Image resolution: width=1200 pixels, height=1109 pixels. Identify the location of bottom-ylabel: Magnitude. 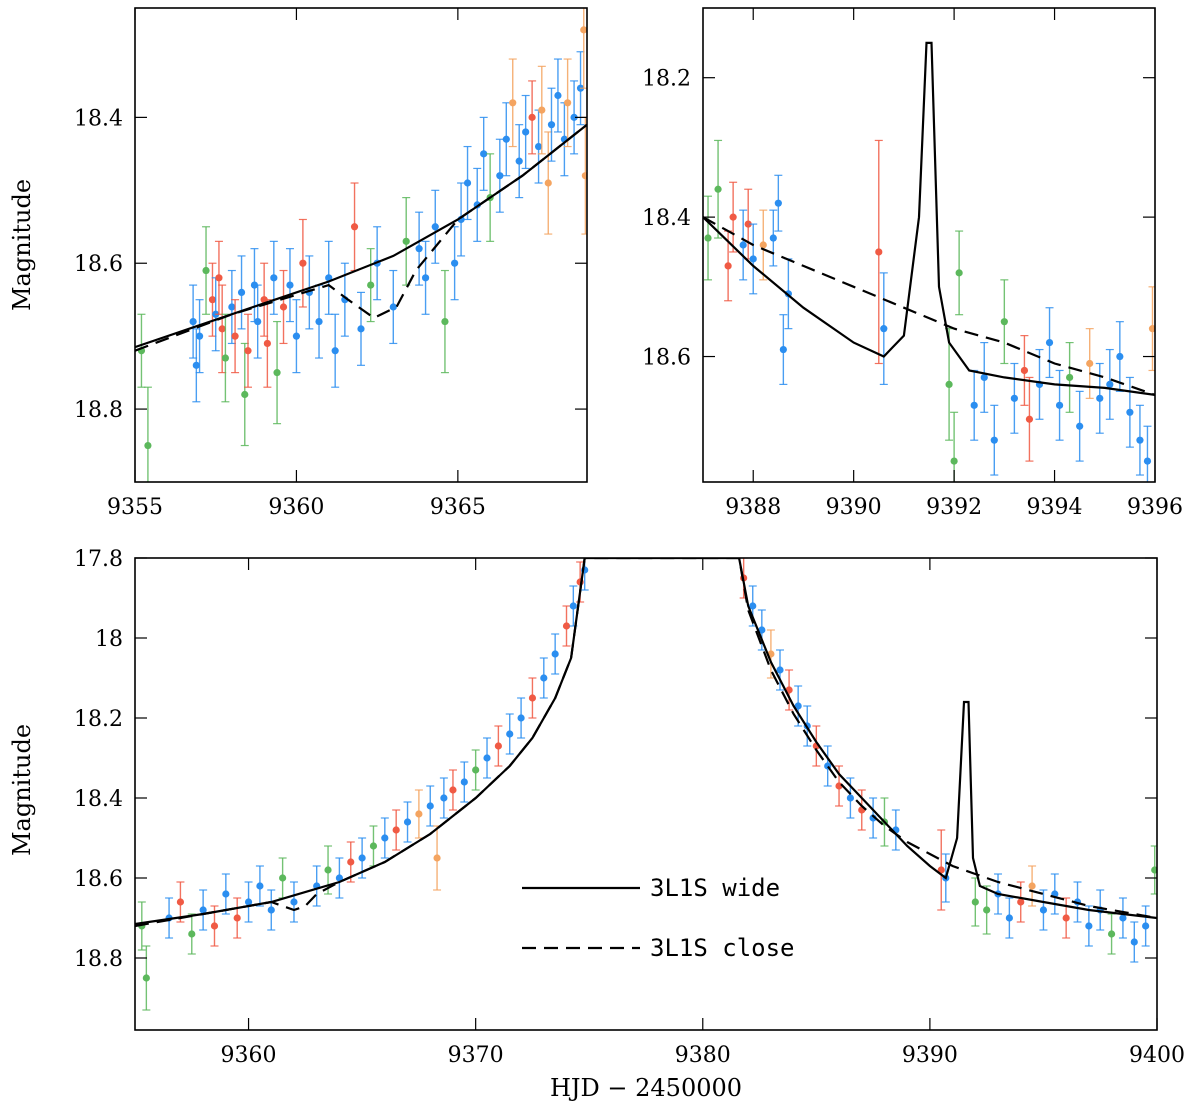
(22, 790).